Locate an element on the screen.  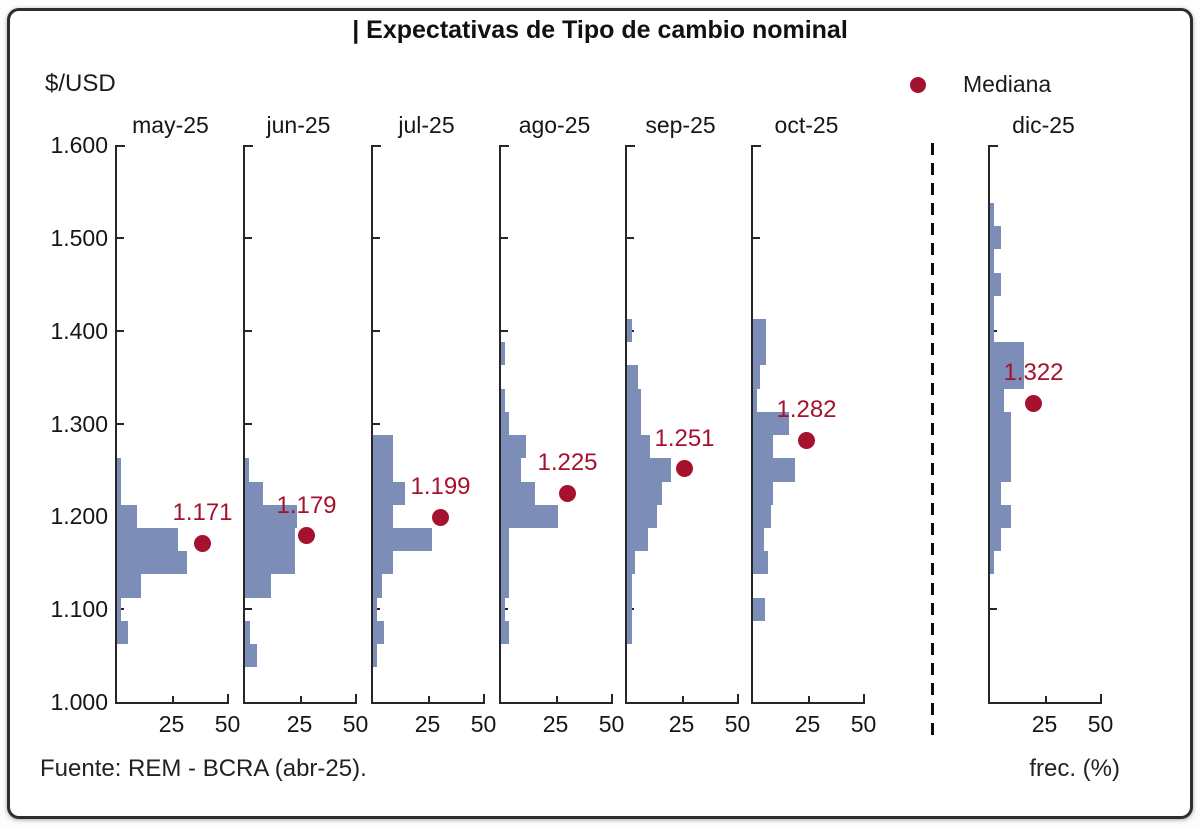
y-axis-unit-label: $/USD is located at coordinates (80, 83).